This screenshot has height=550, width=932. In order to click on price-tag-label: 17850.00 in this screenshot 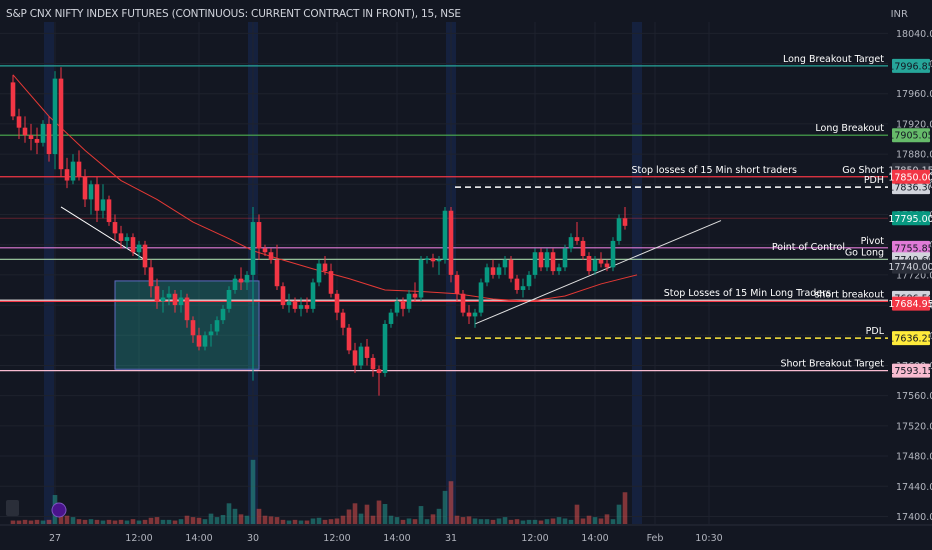, I will do `click(910, 177)`.